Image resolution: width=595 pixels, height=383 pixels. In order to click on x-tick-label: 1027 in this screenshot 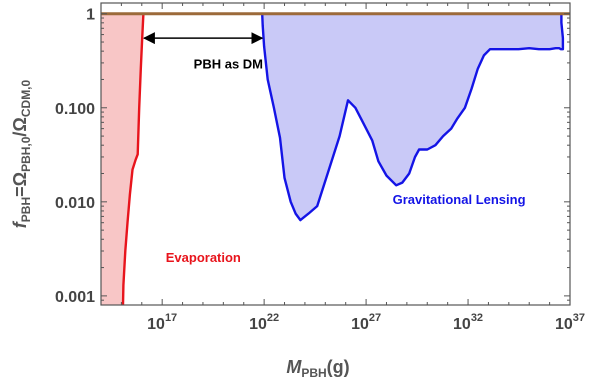, I will do `click(366, 322)`.